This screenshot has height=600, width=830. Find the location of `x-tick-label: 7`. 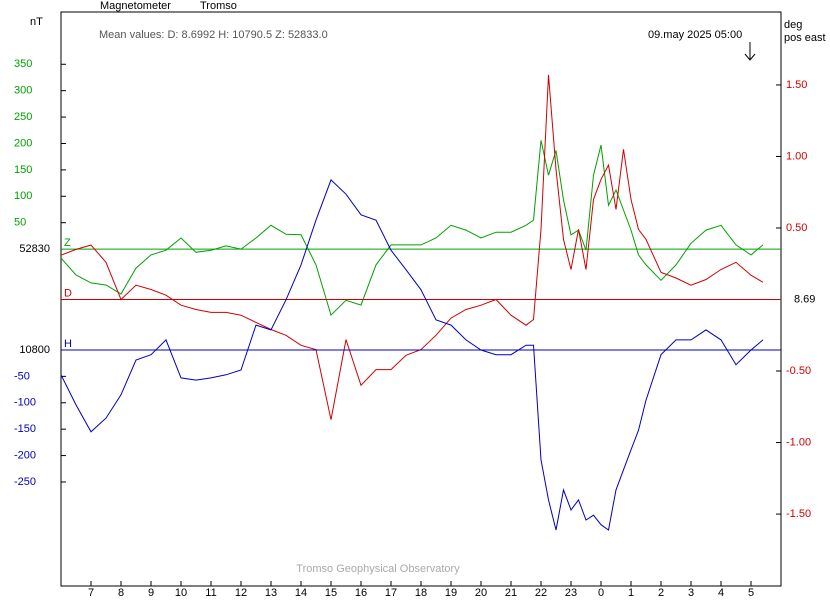

x-tick-label: 7 is located at coordinates (91, 593).